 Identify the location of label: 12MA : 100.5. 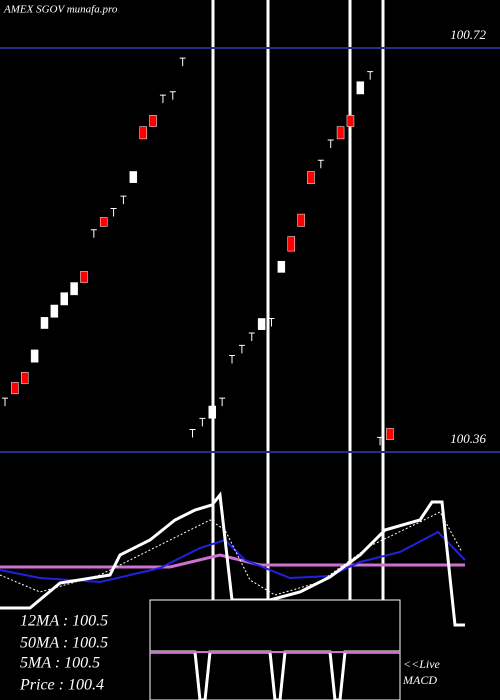
(64, 621).